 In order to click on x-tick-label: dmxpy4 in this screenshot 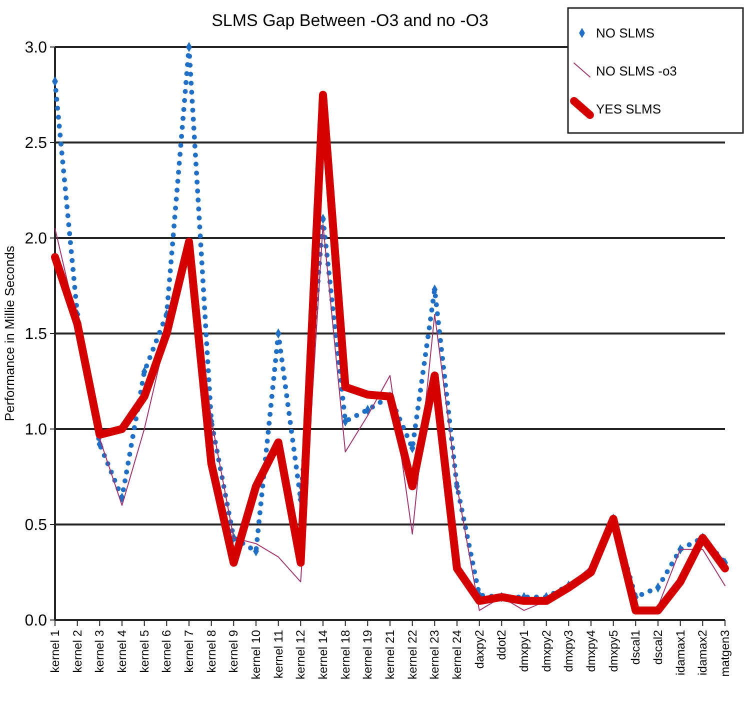, I will do `click(591, 651)`.